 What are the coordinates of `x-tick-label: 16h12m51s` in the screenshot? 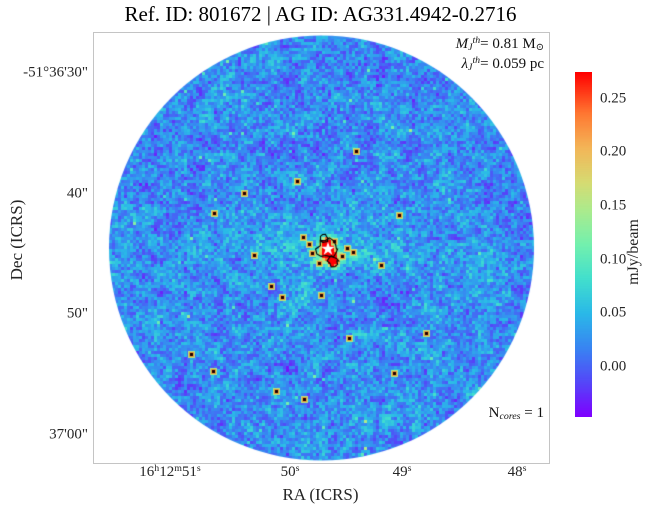 It's located at (170, 471).